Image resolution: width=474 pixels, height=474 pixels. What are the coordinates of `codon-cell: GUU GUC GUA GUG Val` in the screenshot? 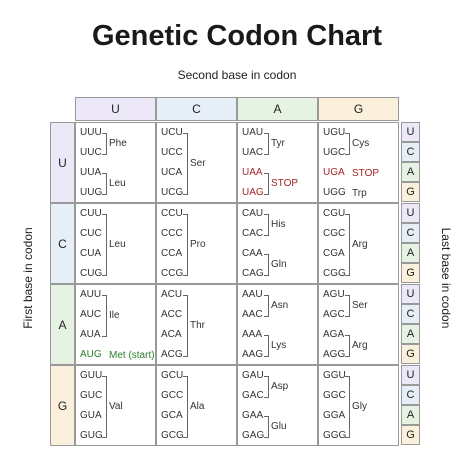 It's located at (115, 405).